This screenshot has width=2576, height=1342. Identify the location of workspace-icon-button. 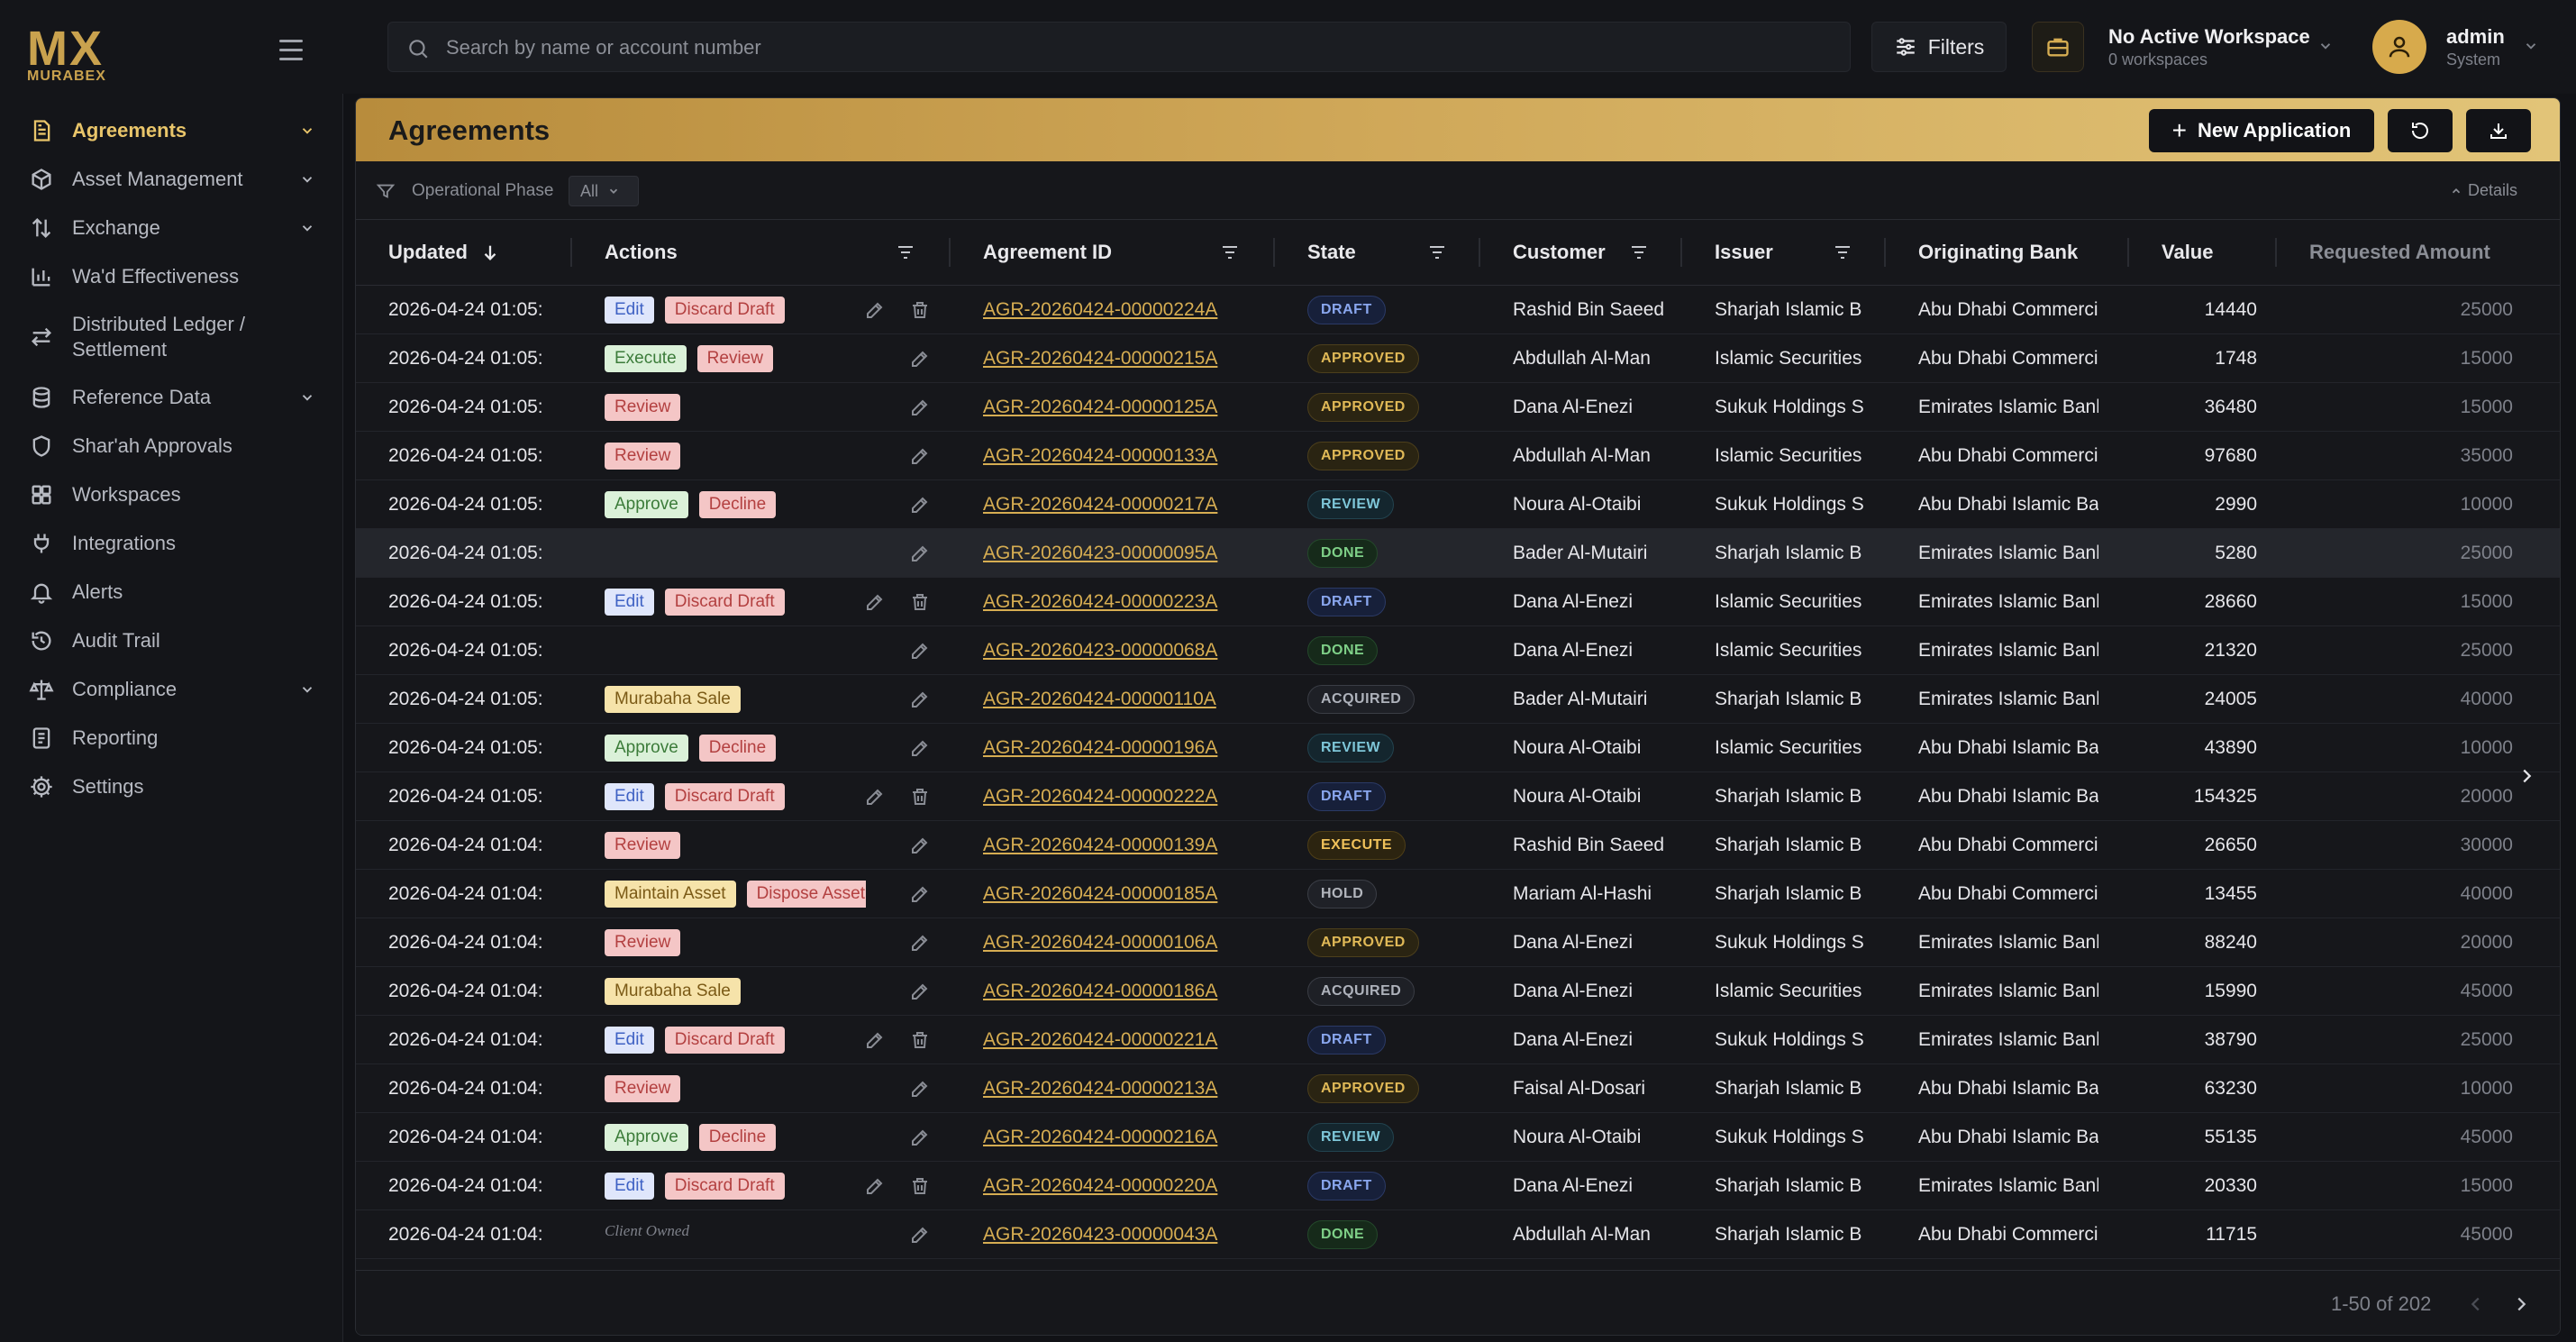
(2058, 47).